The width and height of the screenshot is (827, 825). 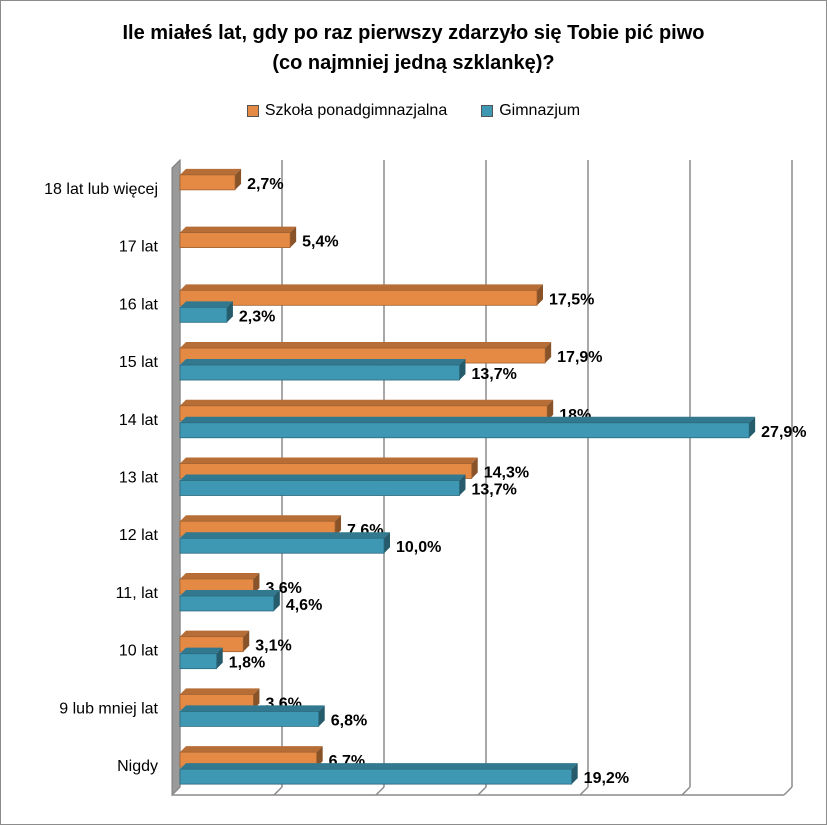 I want to click on bar-s1-0-side, so click(x=238, y=179).